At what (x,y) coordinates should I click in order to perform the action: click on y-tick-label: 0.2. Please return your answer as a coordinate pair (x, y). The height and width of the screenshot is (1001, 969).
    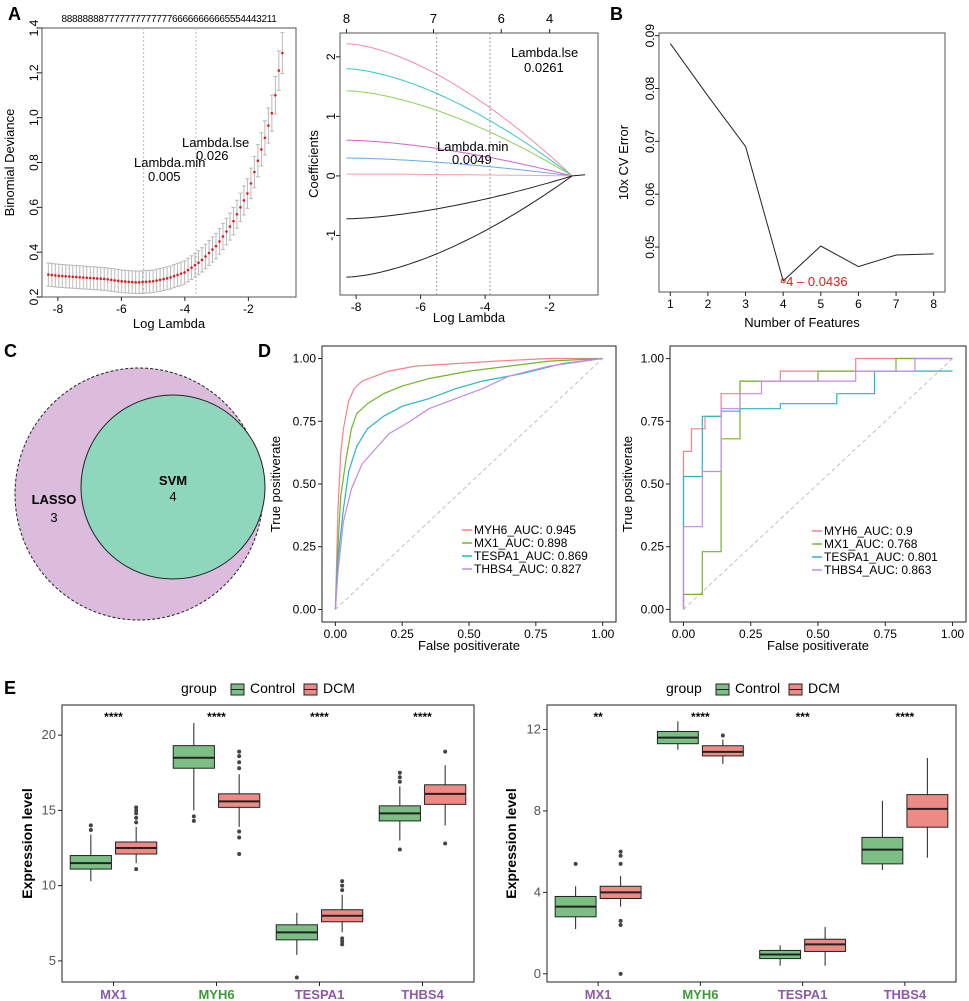
    Looking at the image, I should click on (34, 296).